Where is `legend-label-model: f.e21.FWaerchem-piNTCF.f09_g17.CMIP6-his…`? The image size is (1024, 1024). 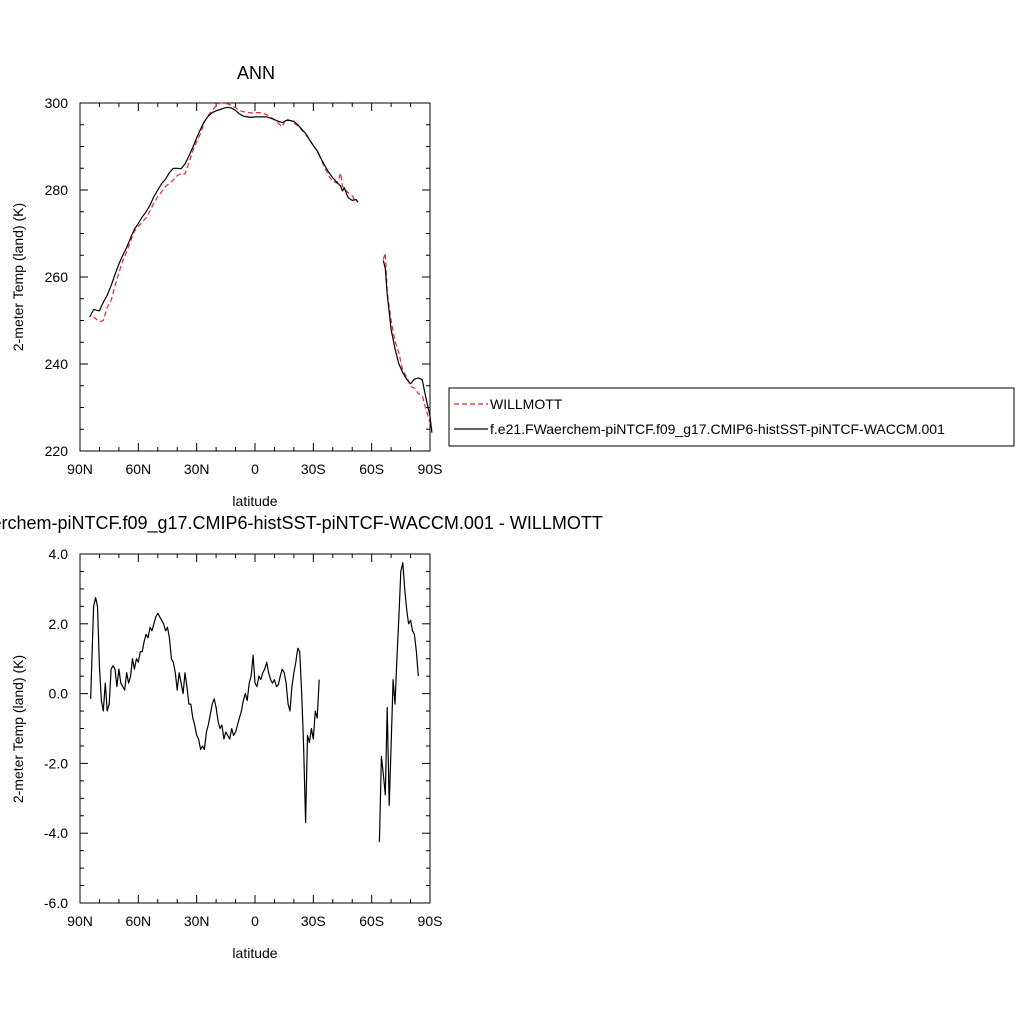 legend-label-model: f.e21.FWaerchem-piNTCF.f09_g17.CMIP6-his… is located at coordinates (717, 429).